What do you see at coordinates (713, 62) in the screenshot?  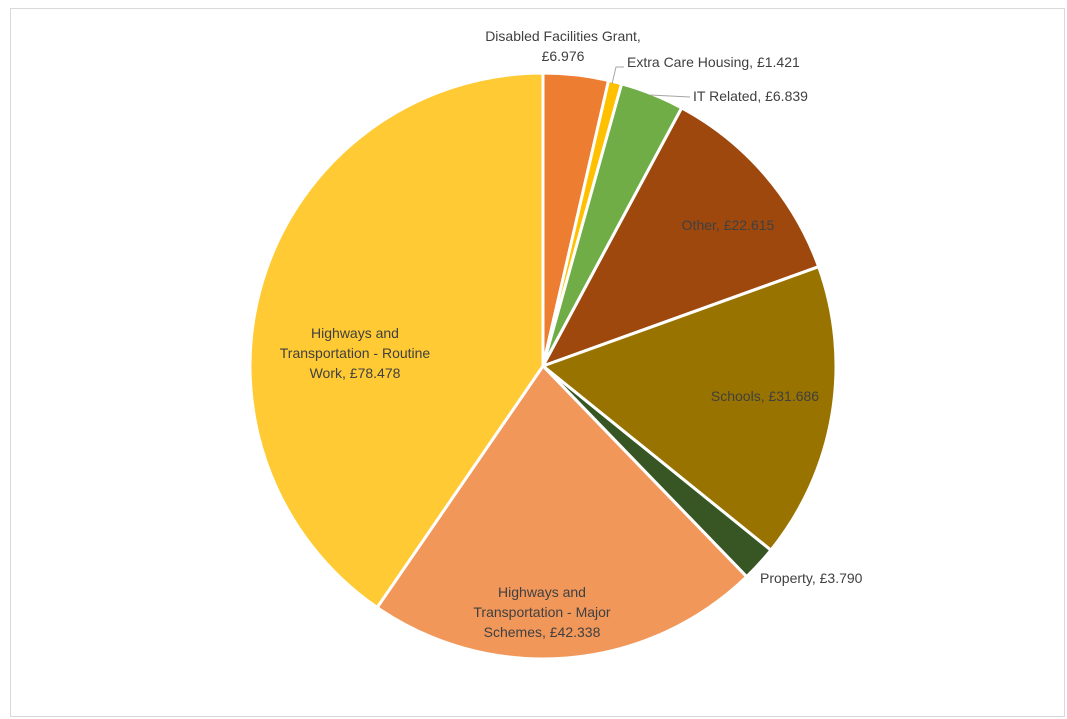 I see `data-label-1: Extra Care Housing, £1.421` at bounding box center [713, 62].